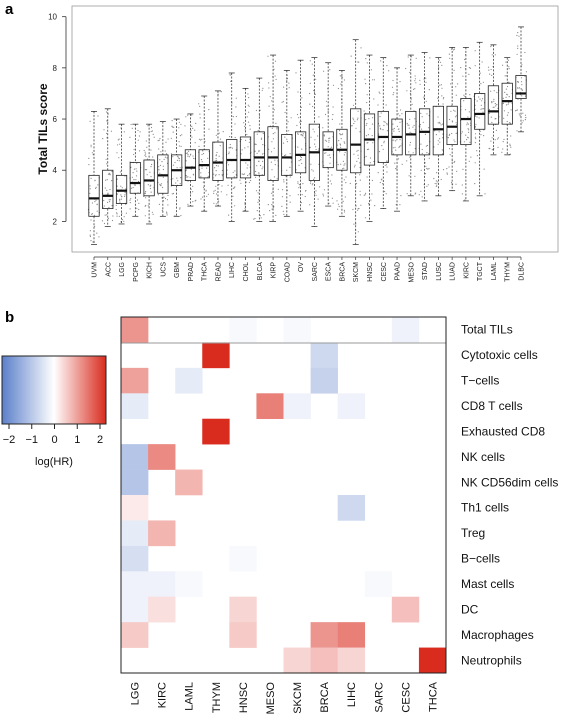 Image resolution: width=567 pixels, height=727 pixels. What do you see at coordinates (9, 317) in the screenshot?
I see `panel-b-label: b` at bounding box center [9, 317].